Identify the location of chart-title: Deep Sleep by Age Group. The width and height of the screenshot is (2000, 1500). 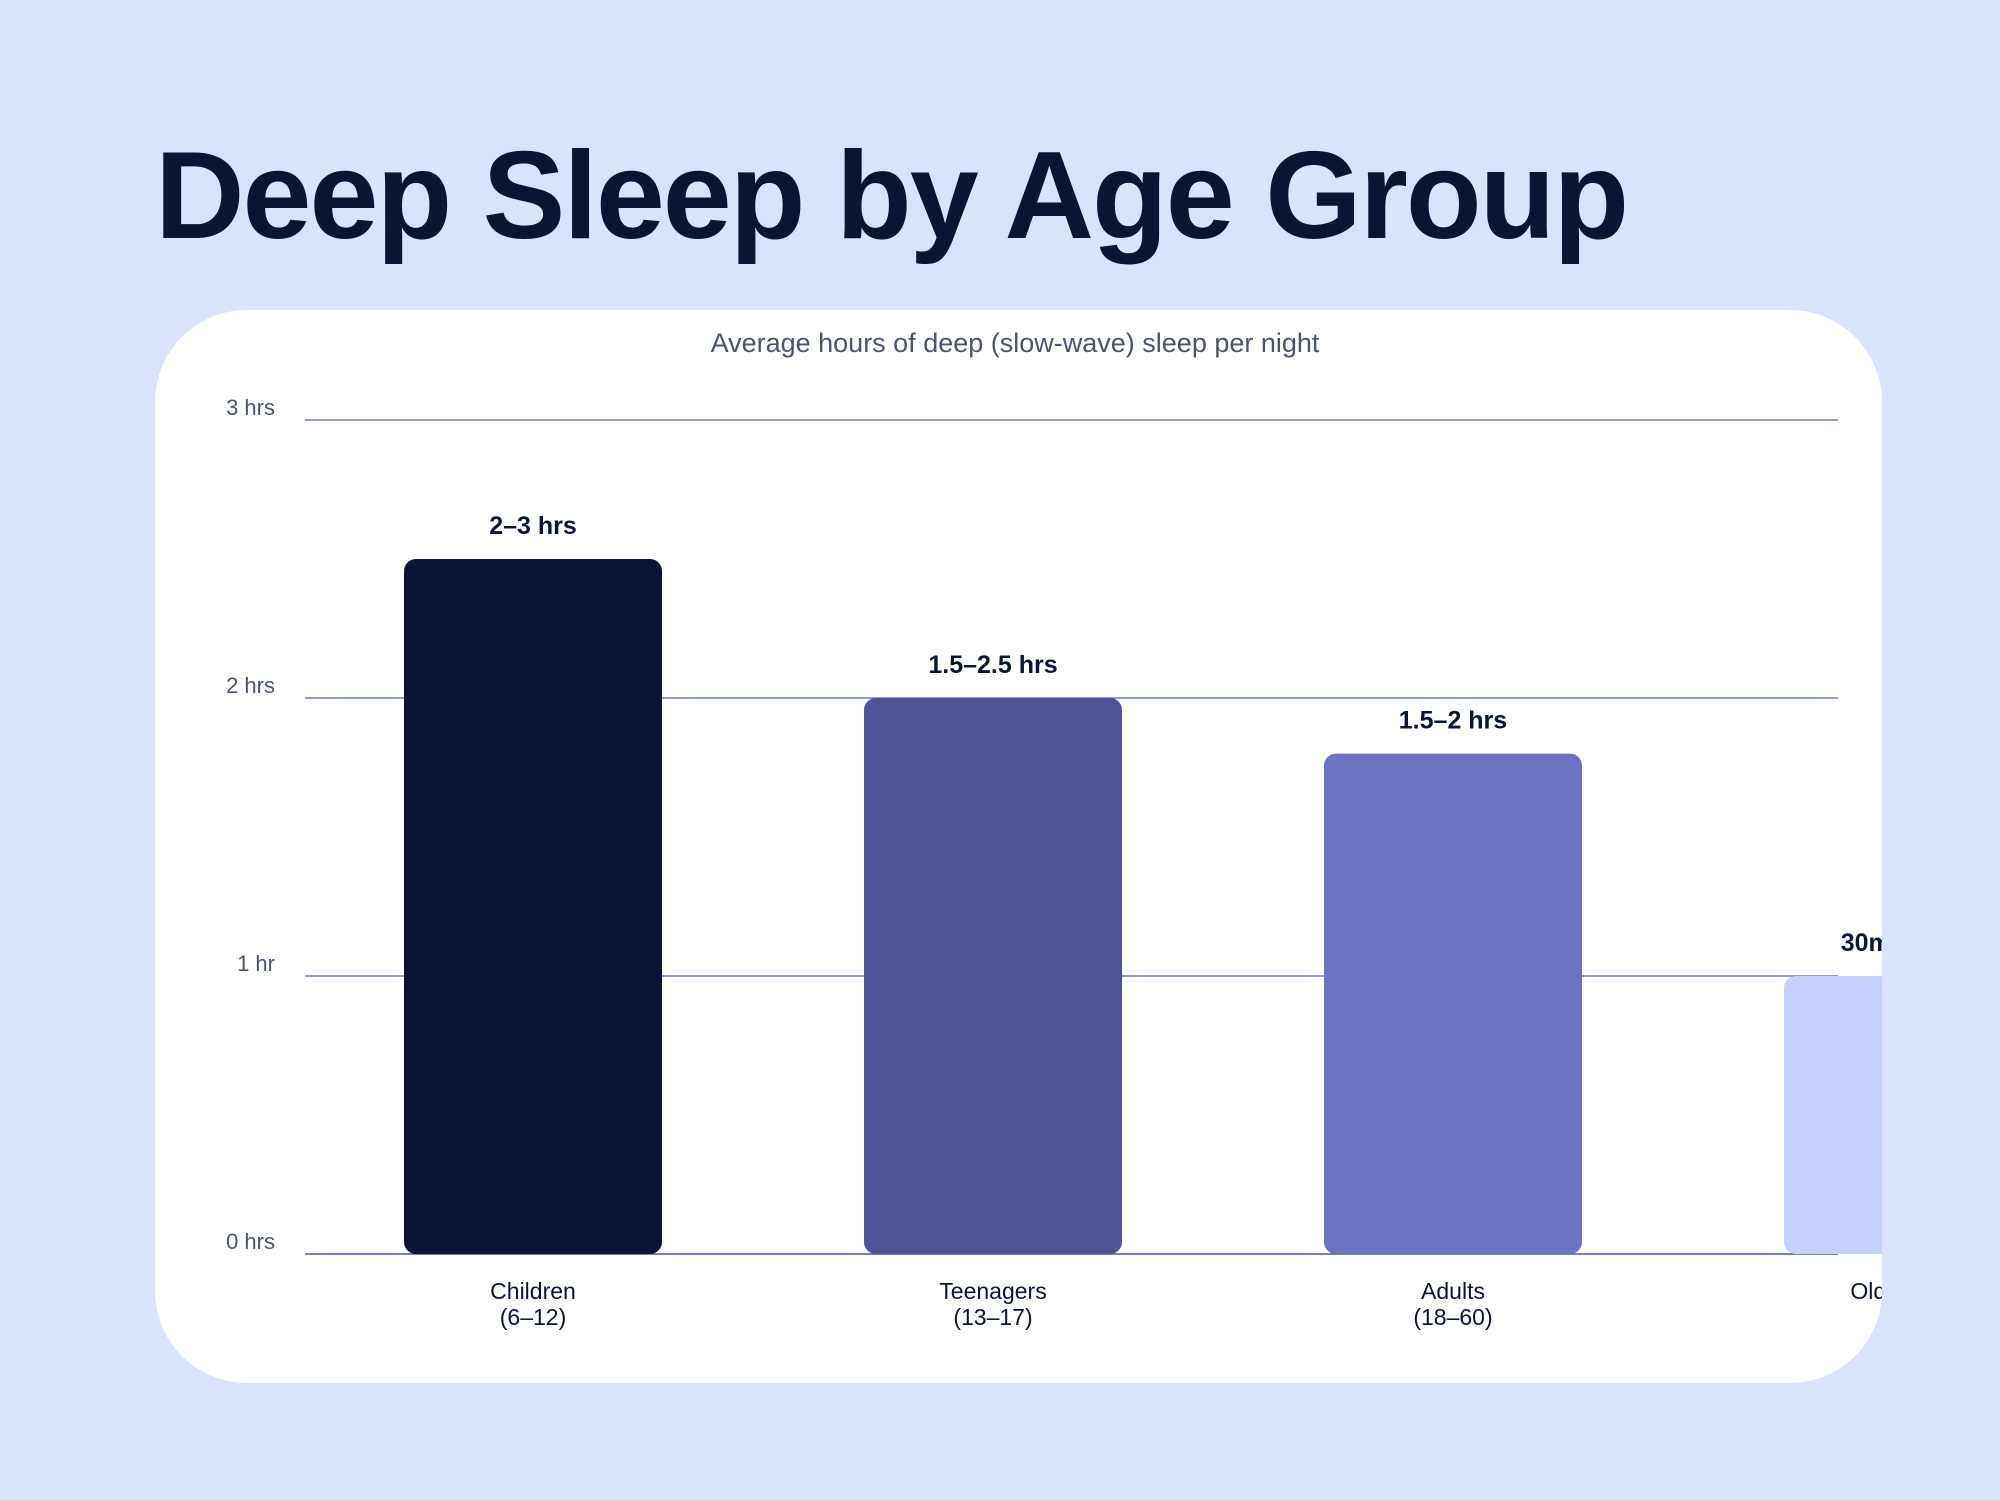
(892, 196).